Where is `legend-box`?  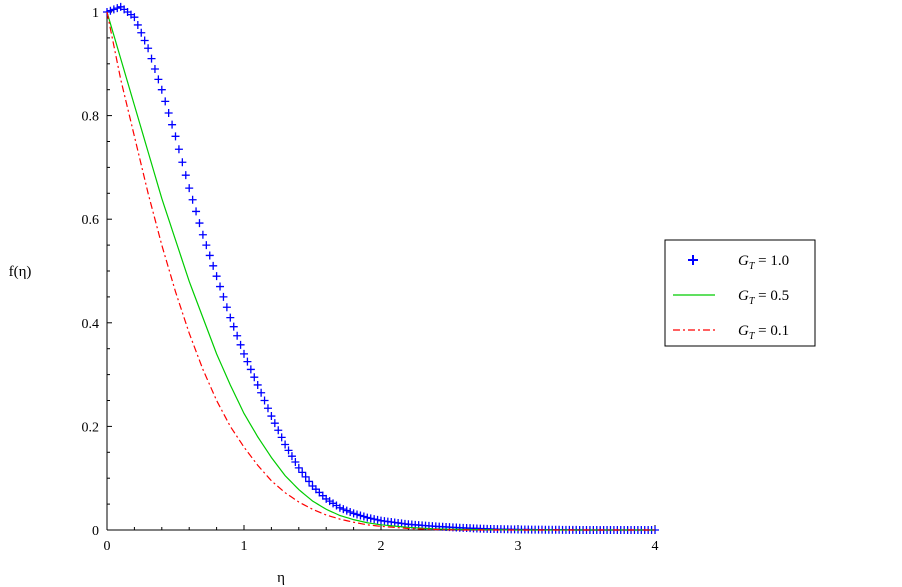 legend-box is located at coordinates (740, 293).